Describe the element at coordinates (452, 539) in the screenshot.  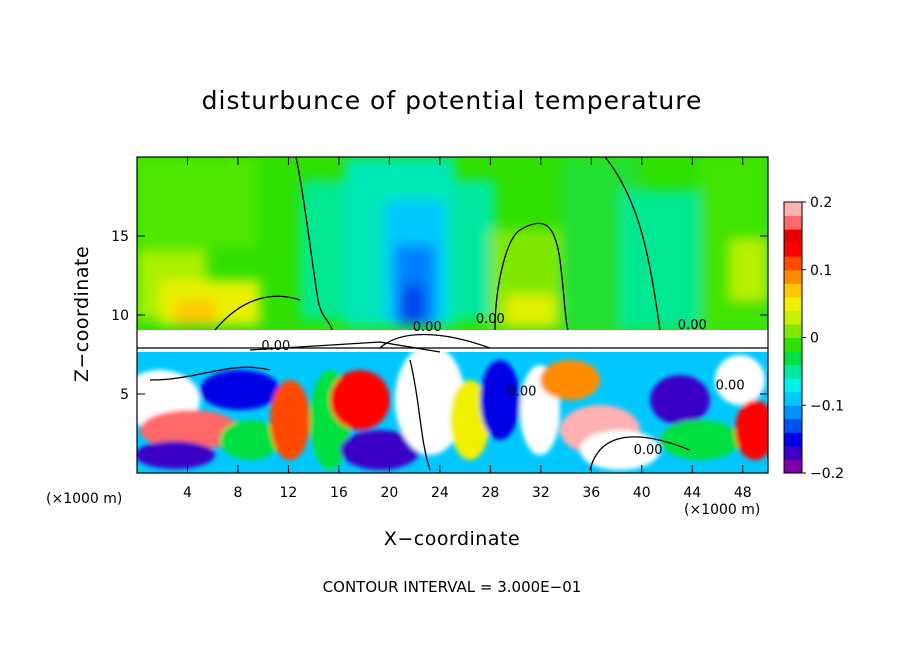
I see `x-axis-label: X−coordinate` at that location.